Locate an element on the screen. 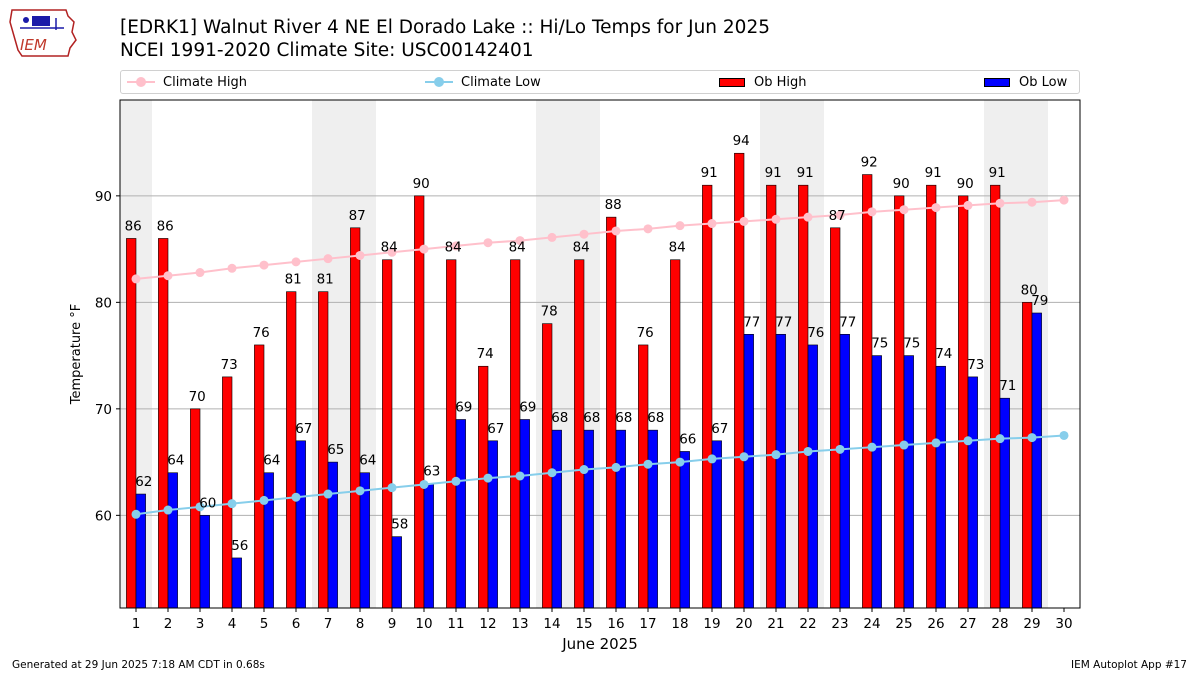 This screenshot has height=675, width=1200. label-ob-low-5: 64 is located at coordinates (271, 461).